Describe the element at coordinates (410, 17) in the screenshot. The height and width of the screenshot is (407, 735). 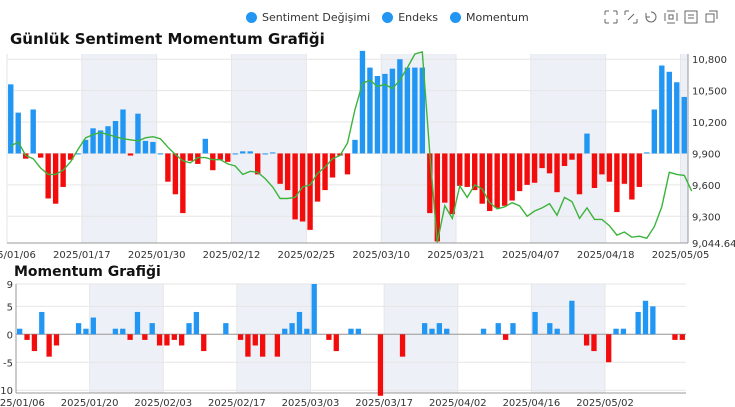
I see `legend-item-endeks: Endeks` at that location.